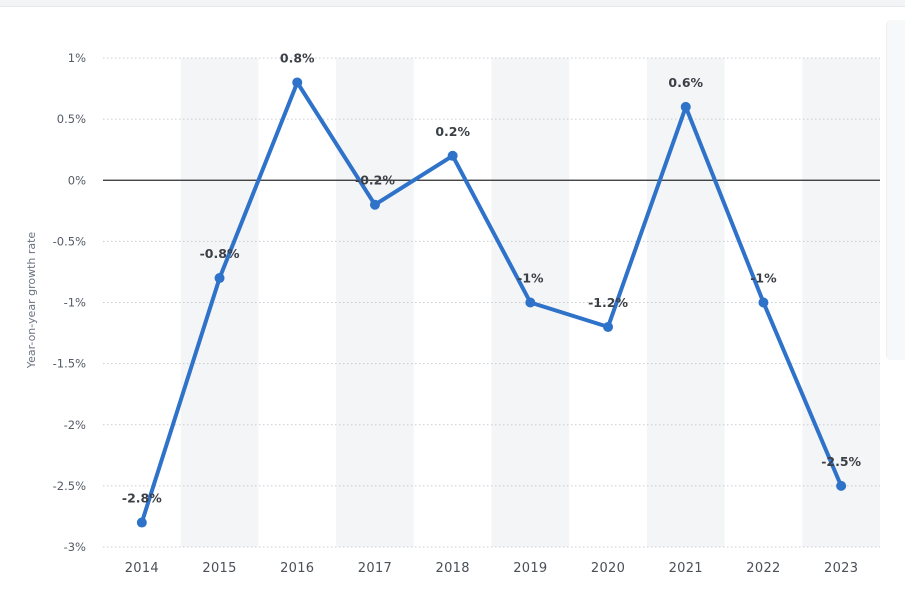 This screenshot has width=905, height=597. Describe the element at coordinates (452, 131) in the screenshot. I see `data-label: 0.2%` at that location.